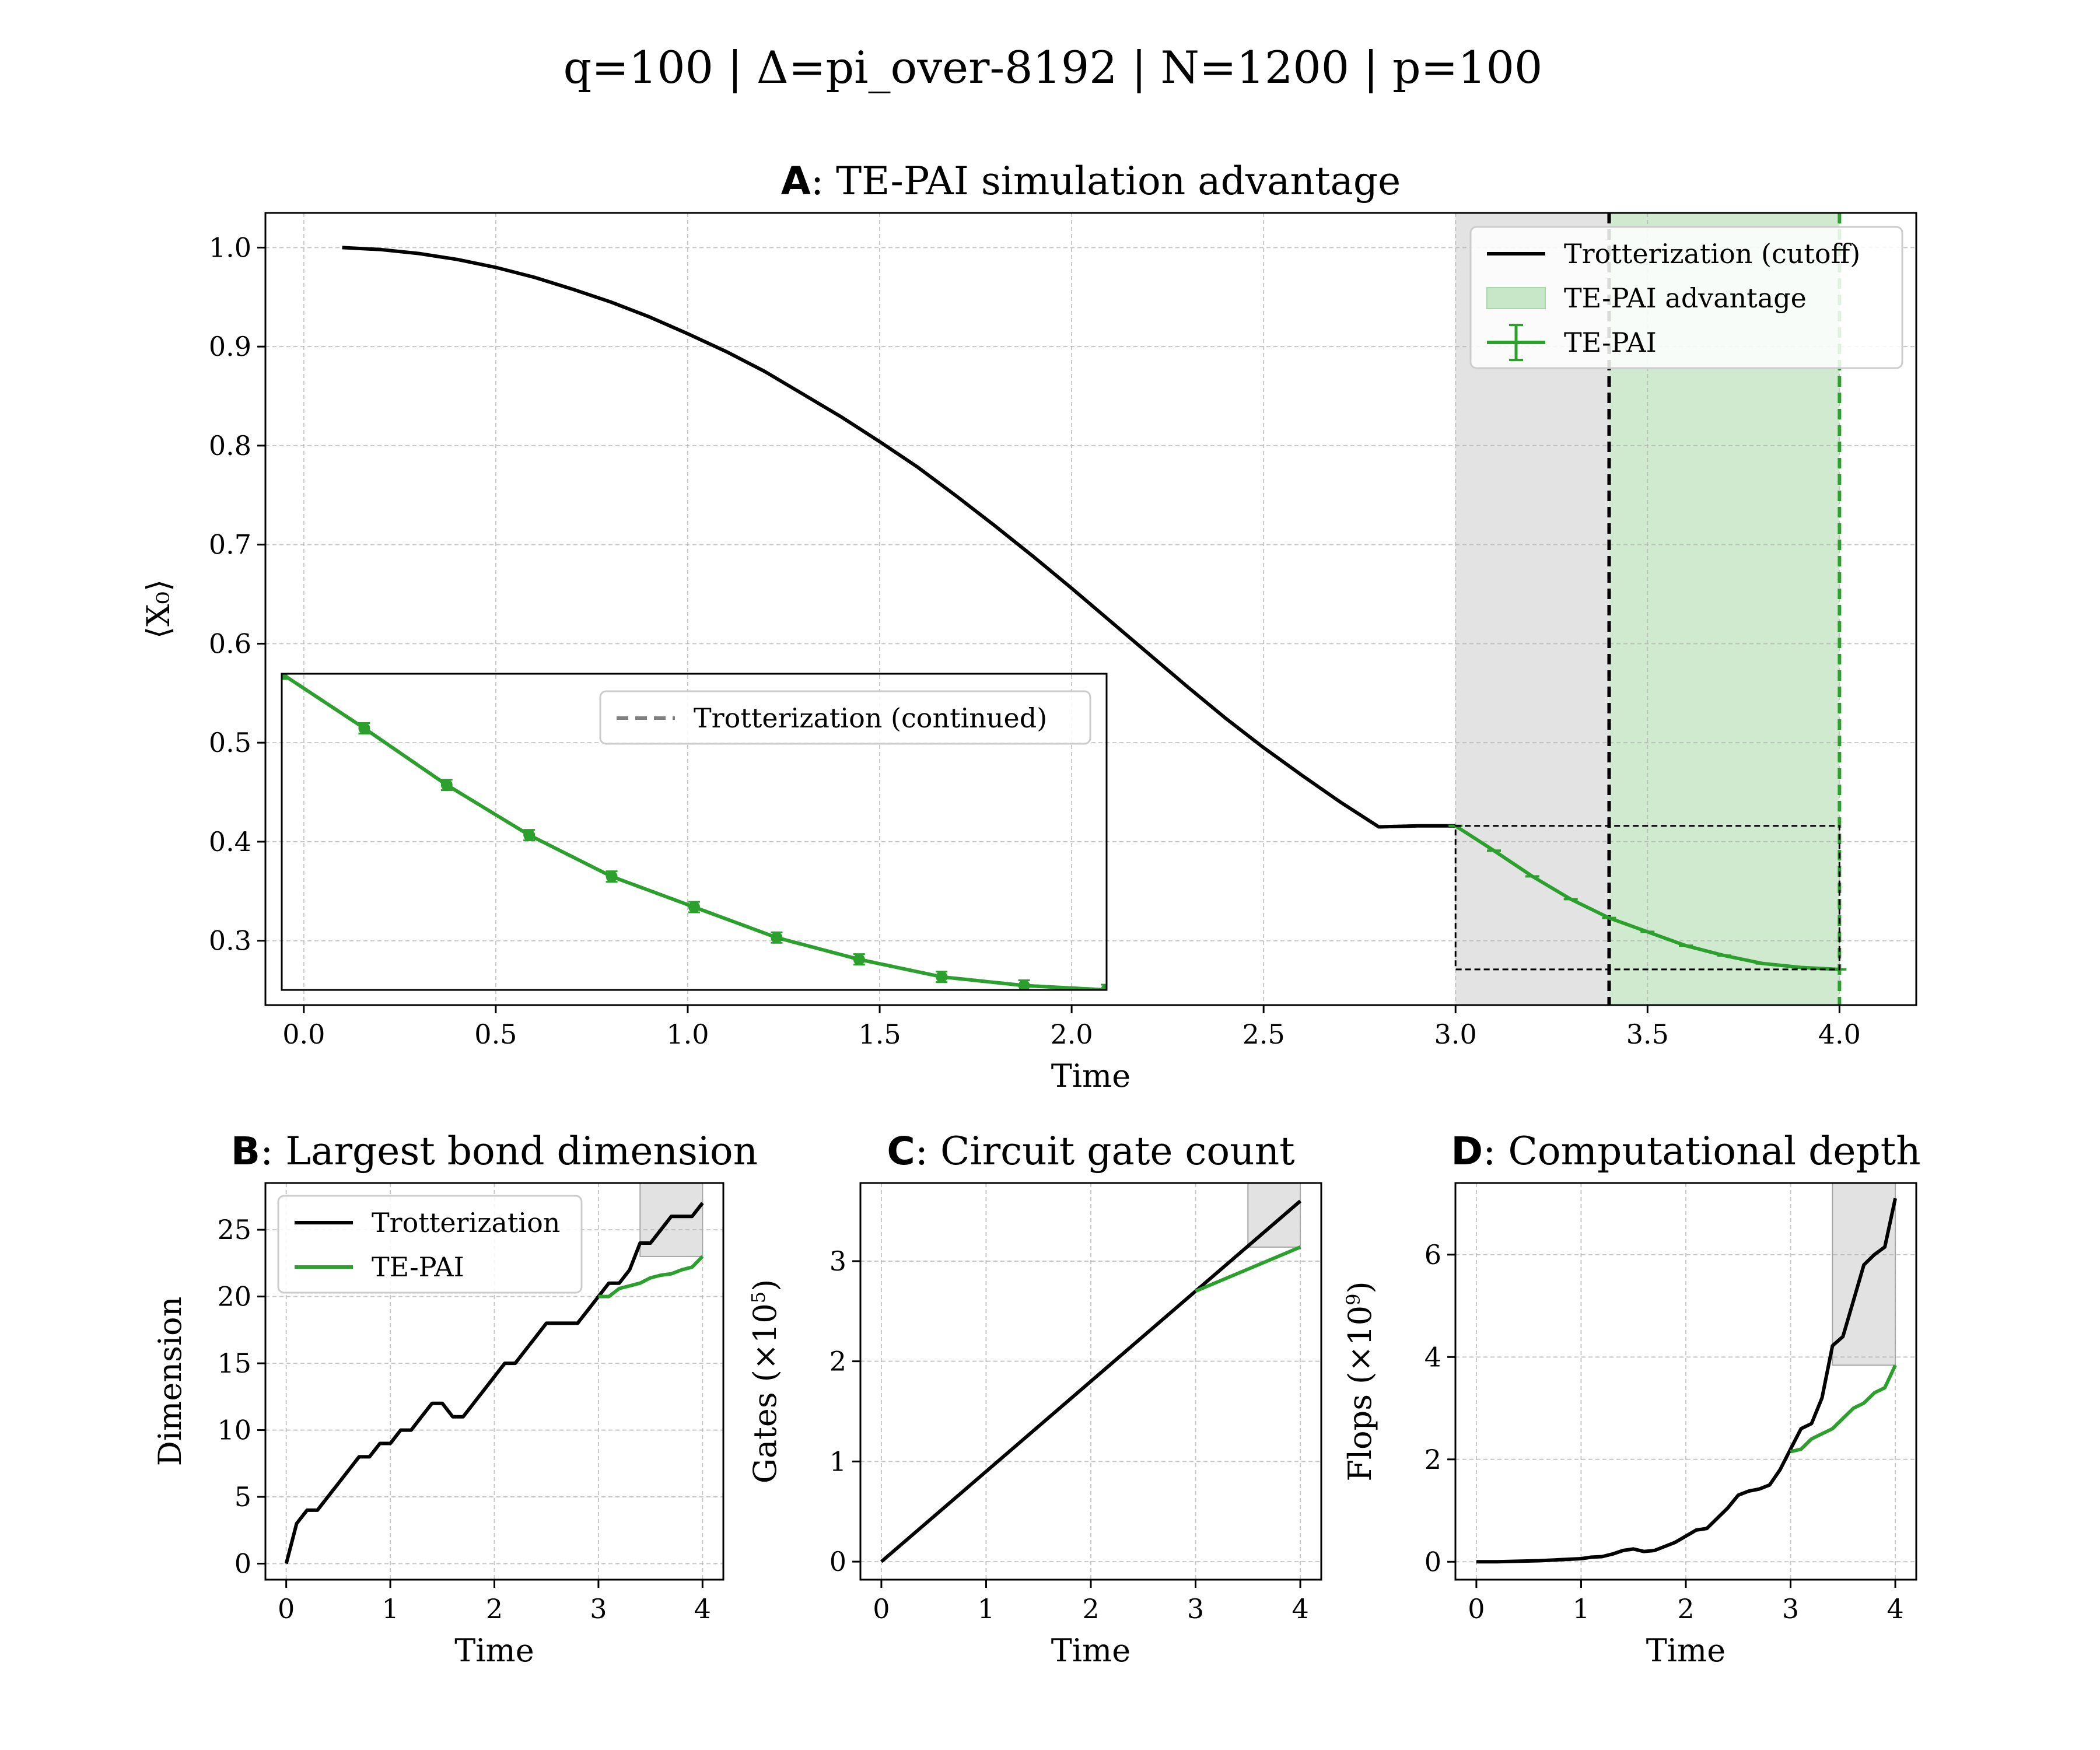 The height and width of the screenshot is (1750, 2100). What do you see at coordinates (1712, 254) in the screenshot?
I see `legend-label: Trotterization (cutoff)` at bounding box center [1712, 254].